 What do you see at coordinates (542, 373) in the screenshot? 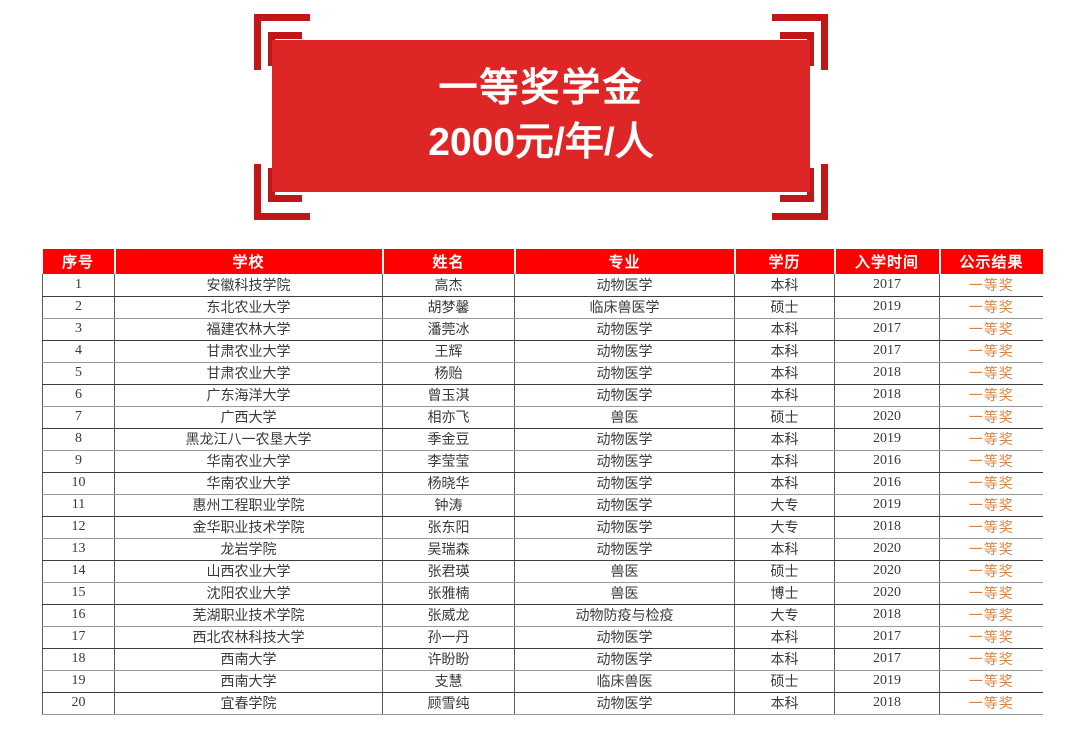
I see `table-row: 5 甘肃农业大学 杨贻 动物医学 本科 2018 一等奖` at bounding box center [542, 373].